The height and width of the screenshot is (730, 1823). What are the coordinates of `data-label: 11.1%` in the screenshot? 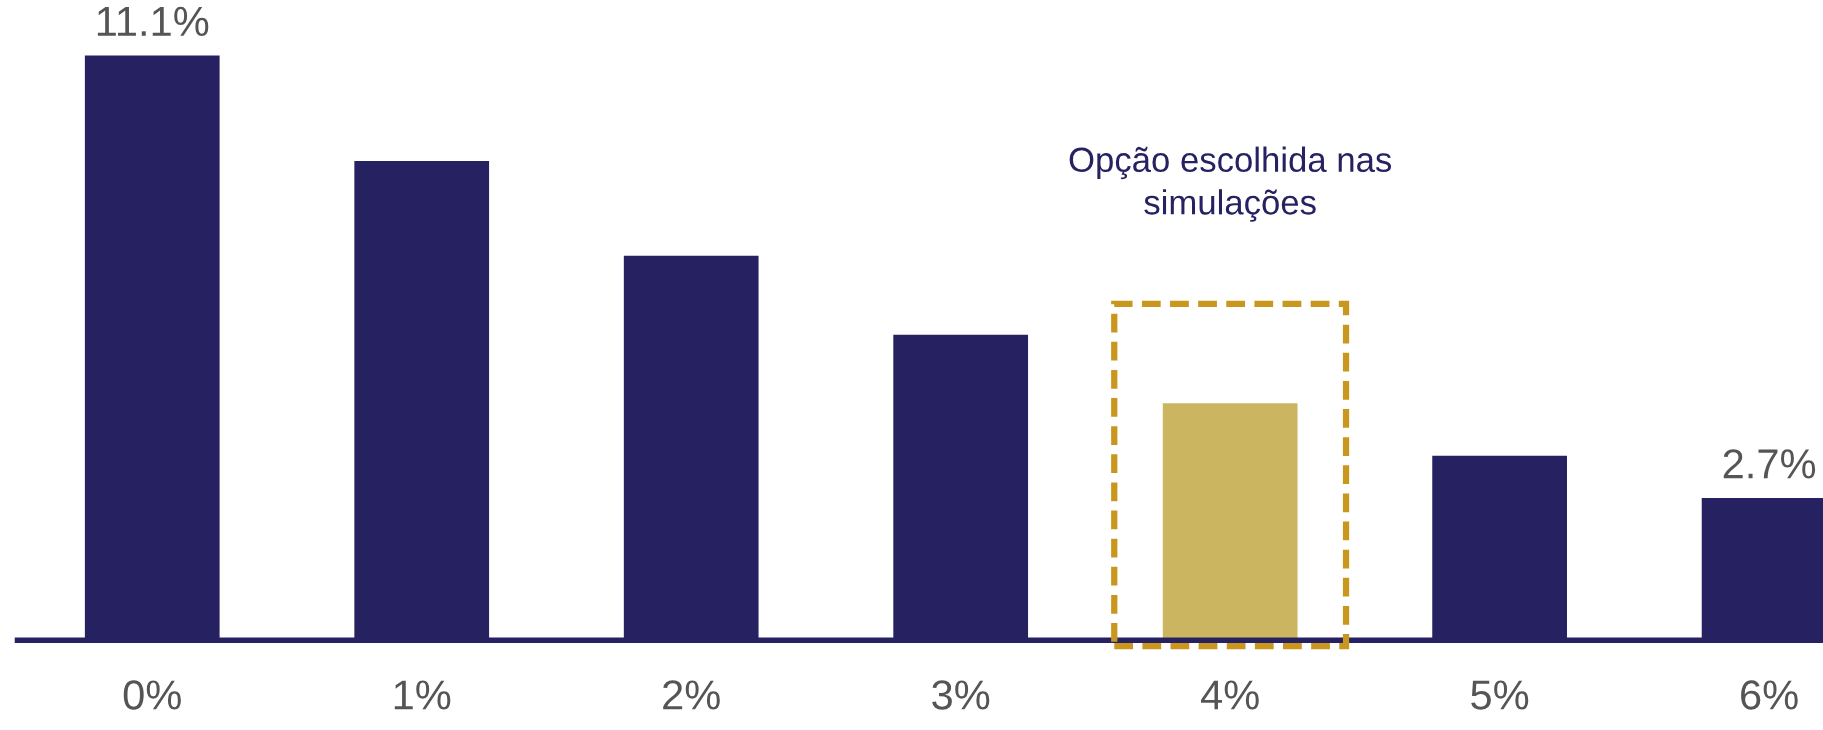 It's located at (153, 21).